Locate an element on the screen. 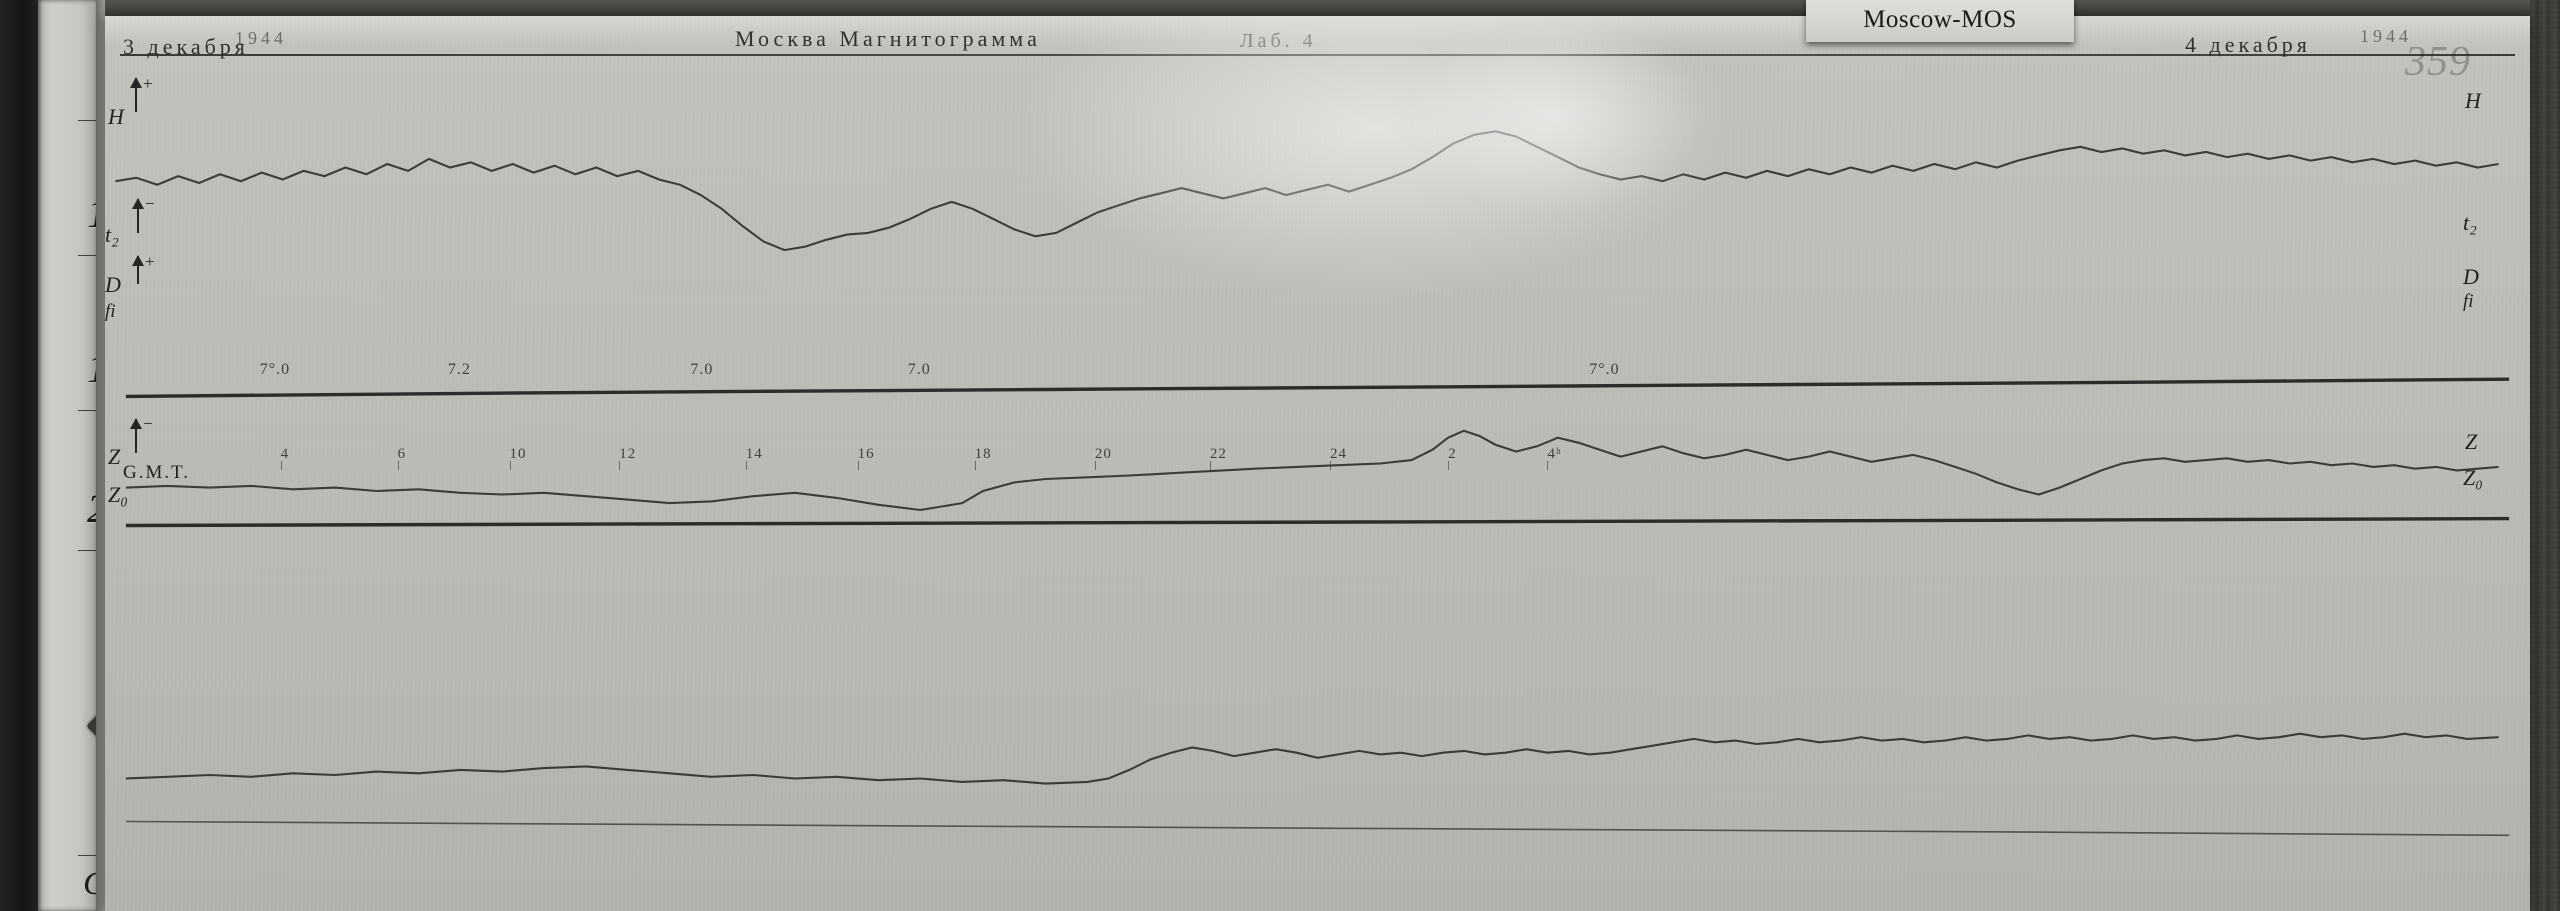 The image size is (2560, 911). time-tick-24: 24 is located at coordinates (1339, 454).